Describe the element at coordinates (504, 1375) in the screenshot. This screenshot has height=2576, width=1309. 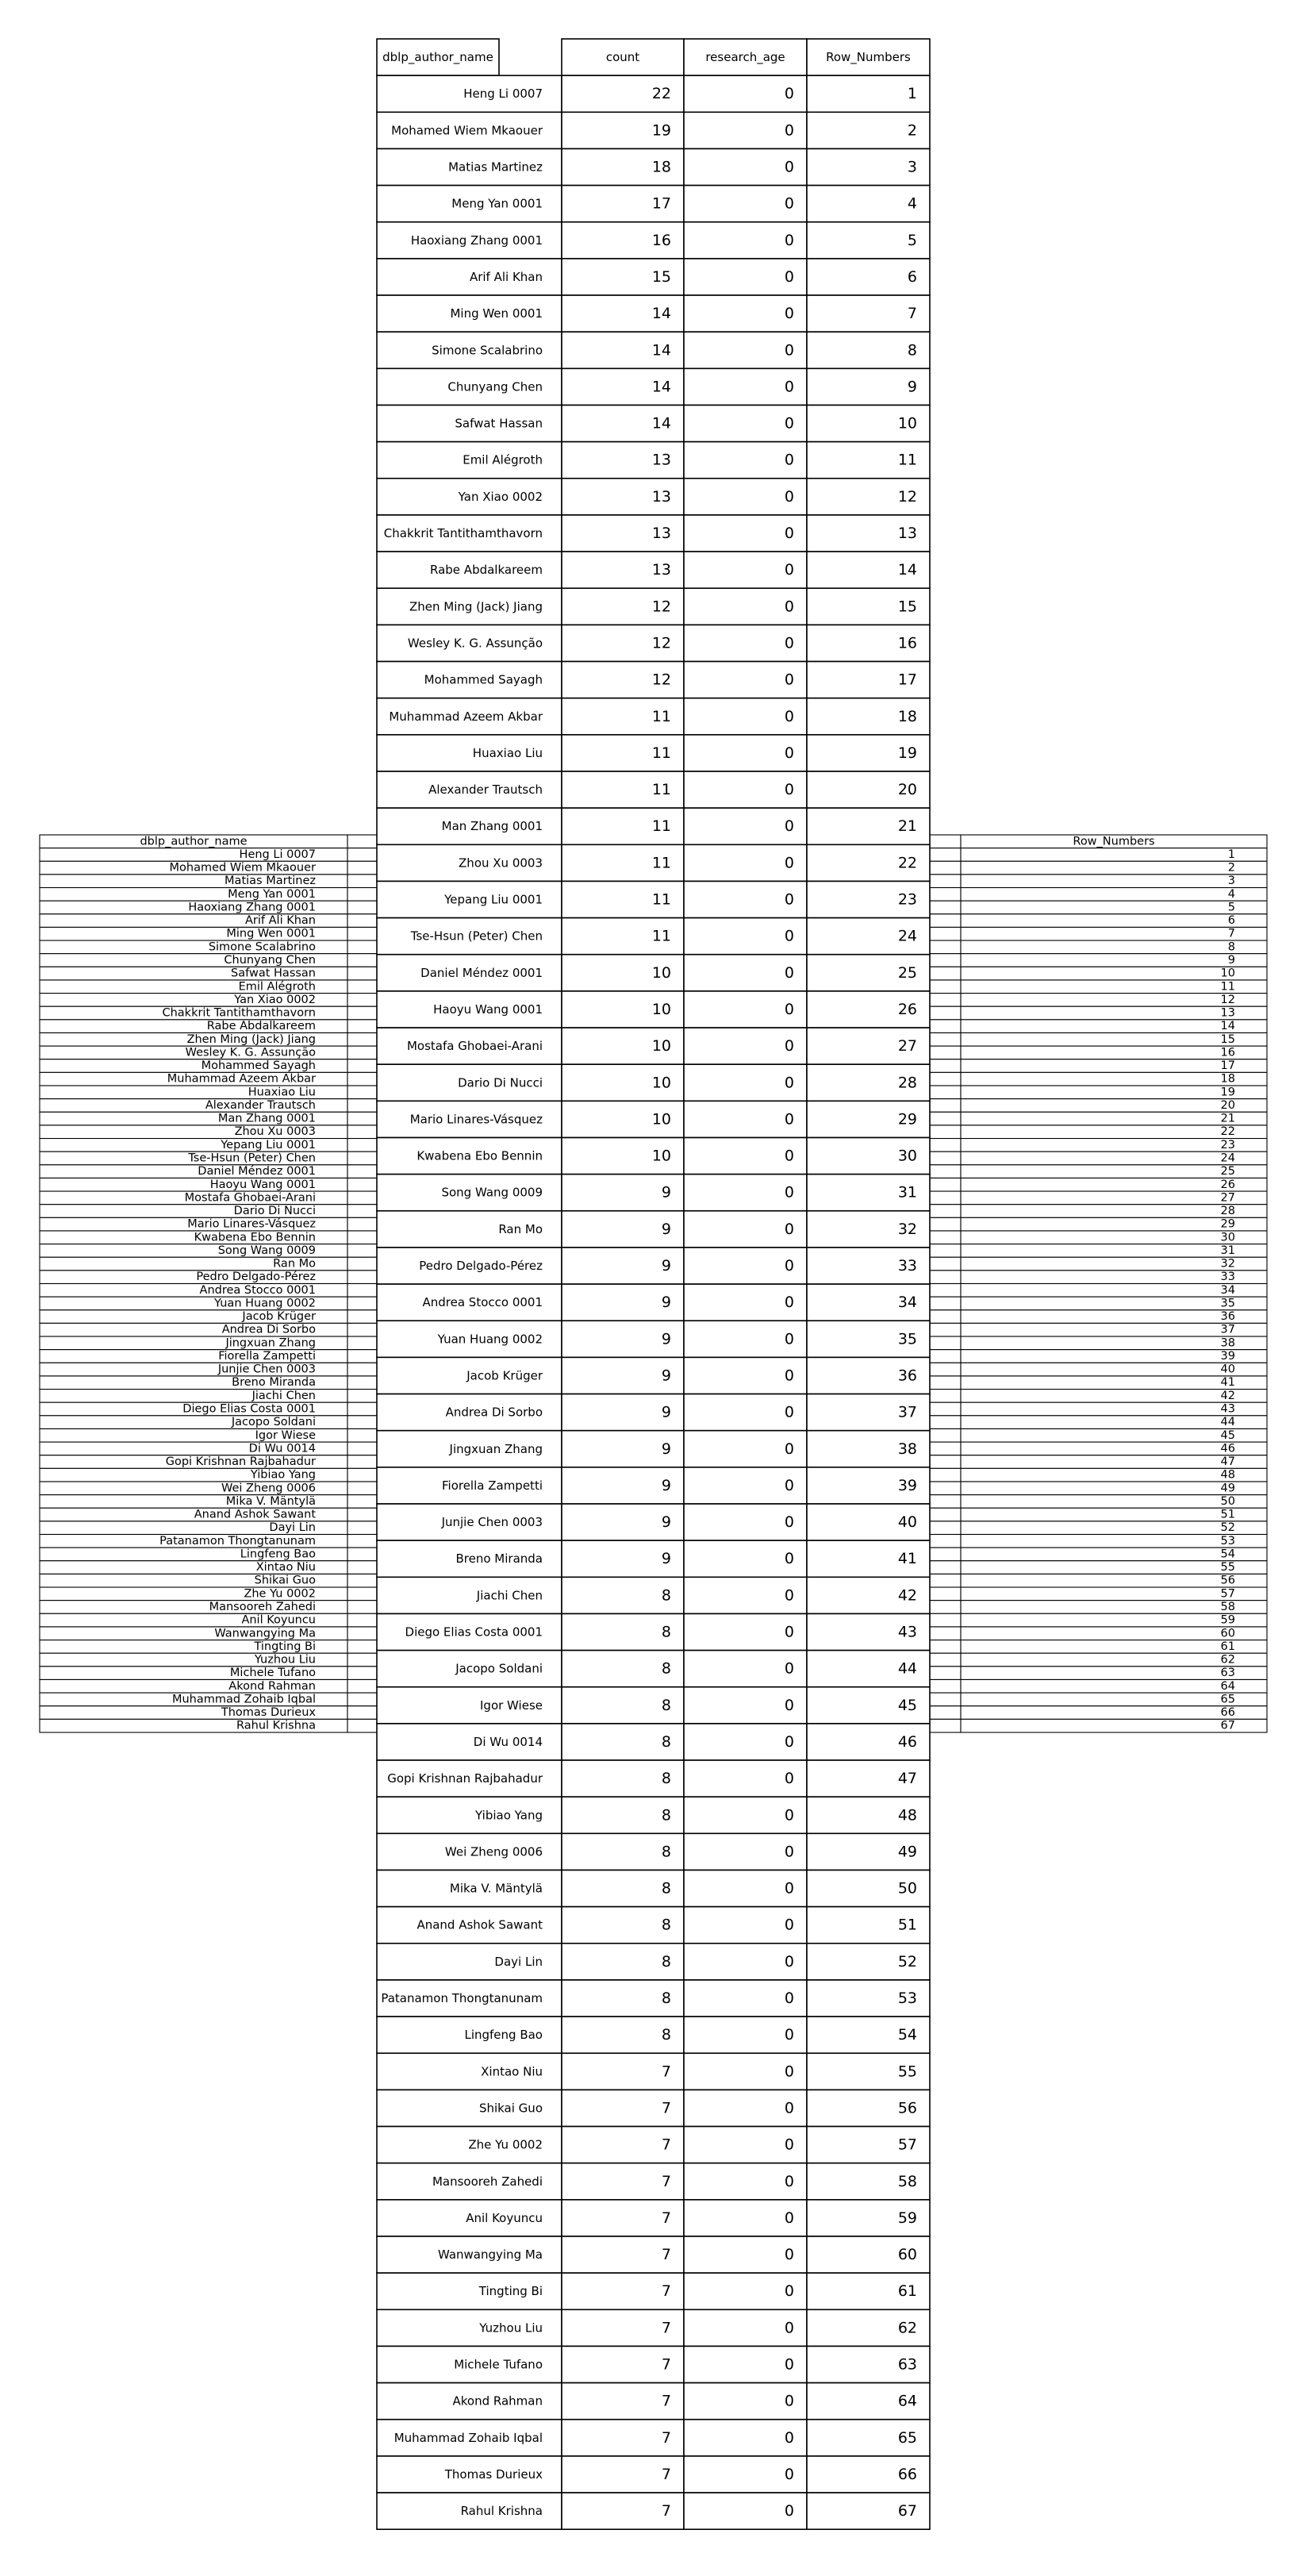
I see `author-name: Jacob Krüger` at that location.